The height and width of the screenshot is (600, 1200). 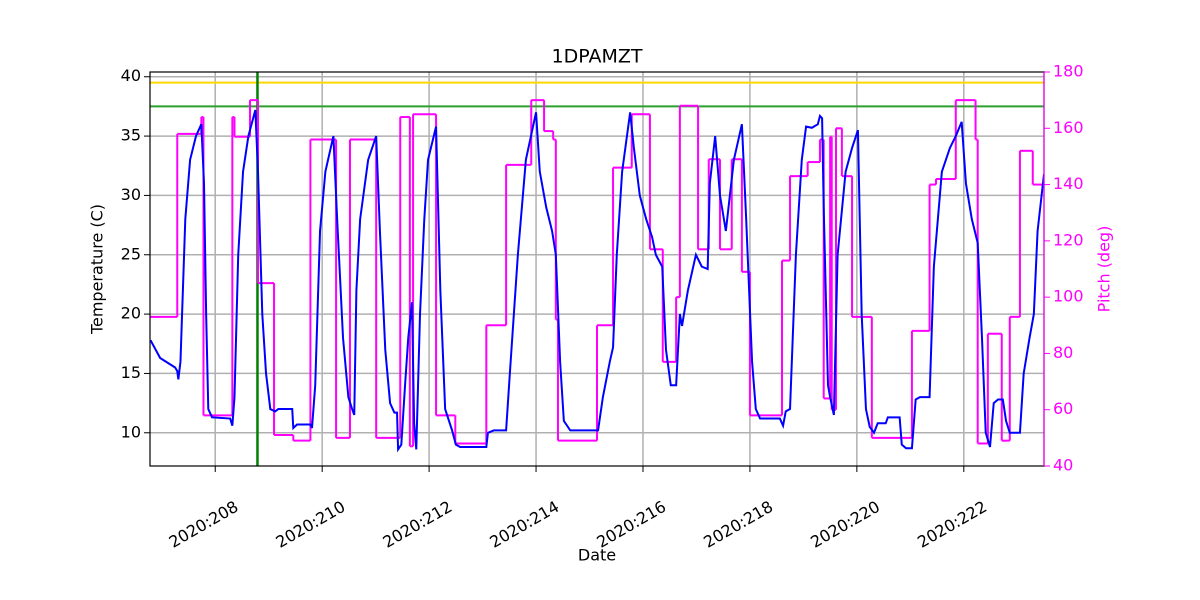 I want to click on x-tick-label: 2020:216, so click(x=631, y=524).